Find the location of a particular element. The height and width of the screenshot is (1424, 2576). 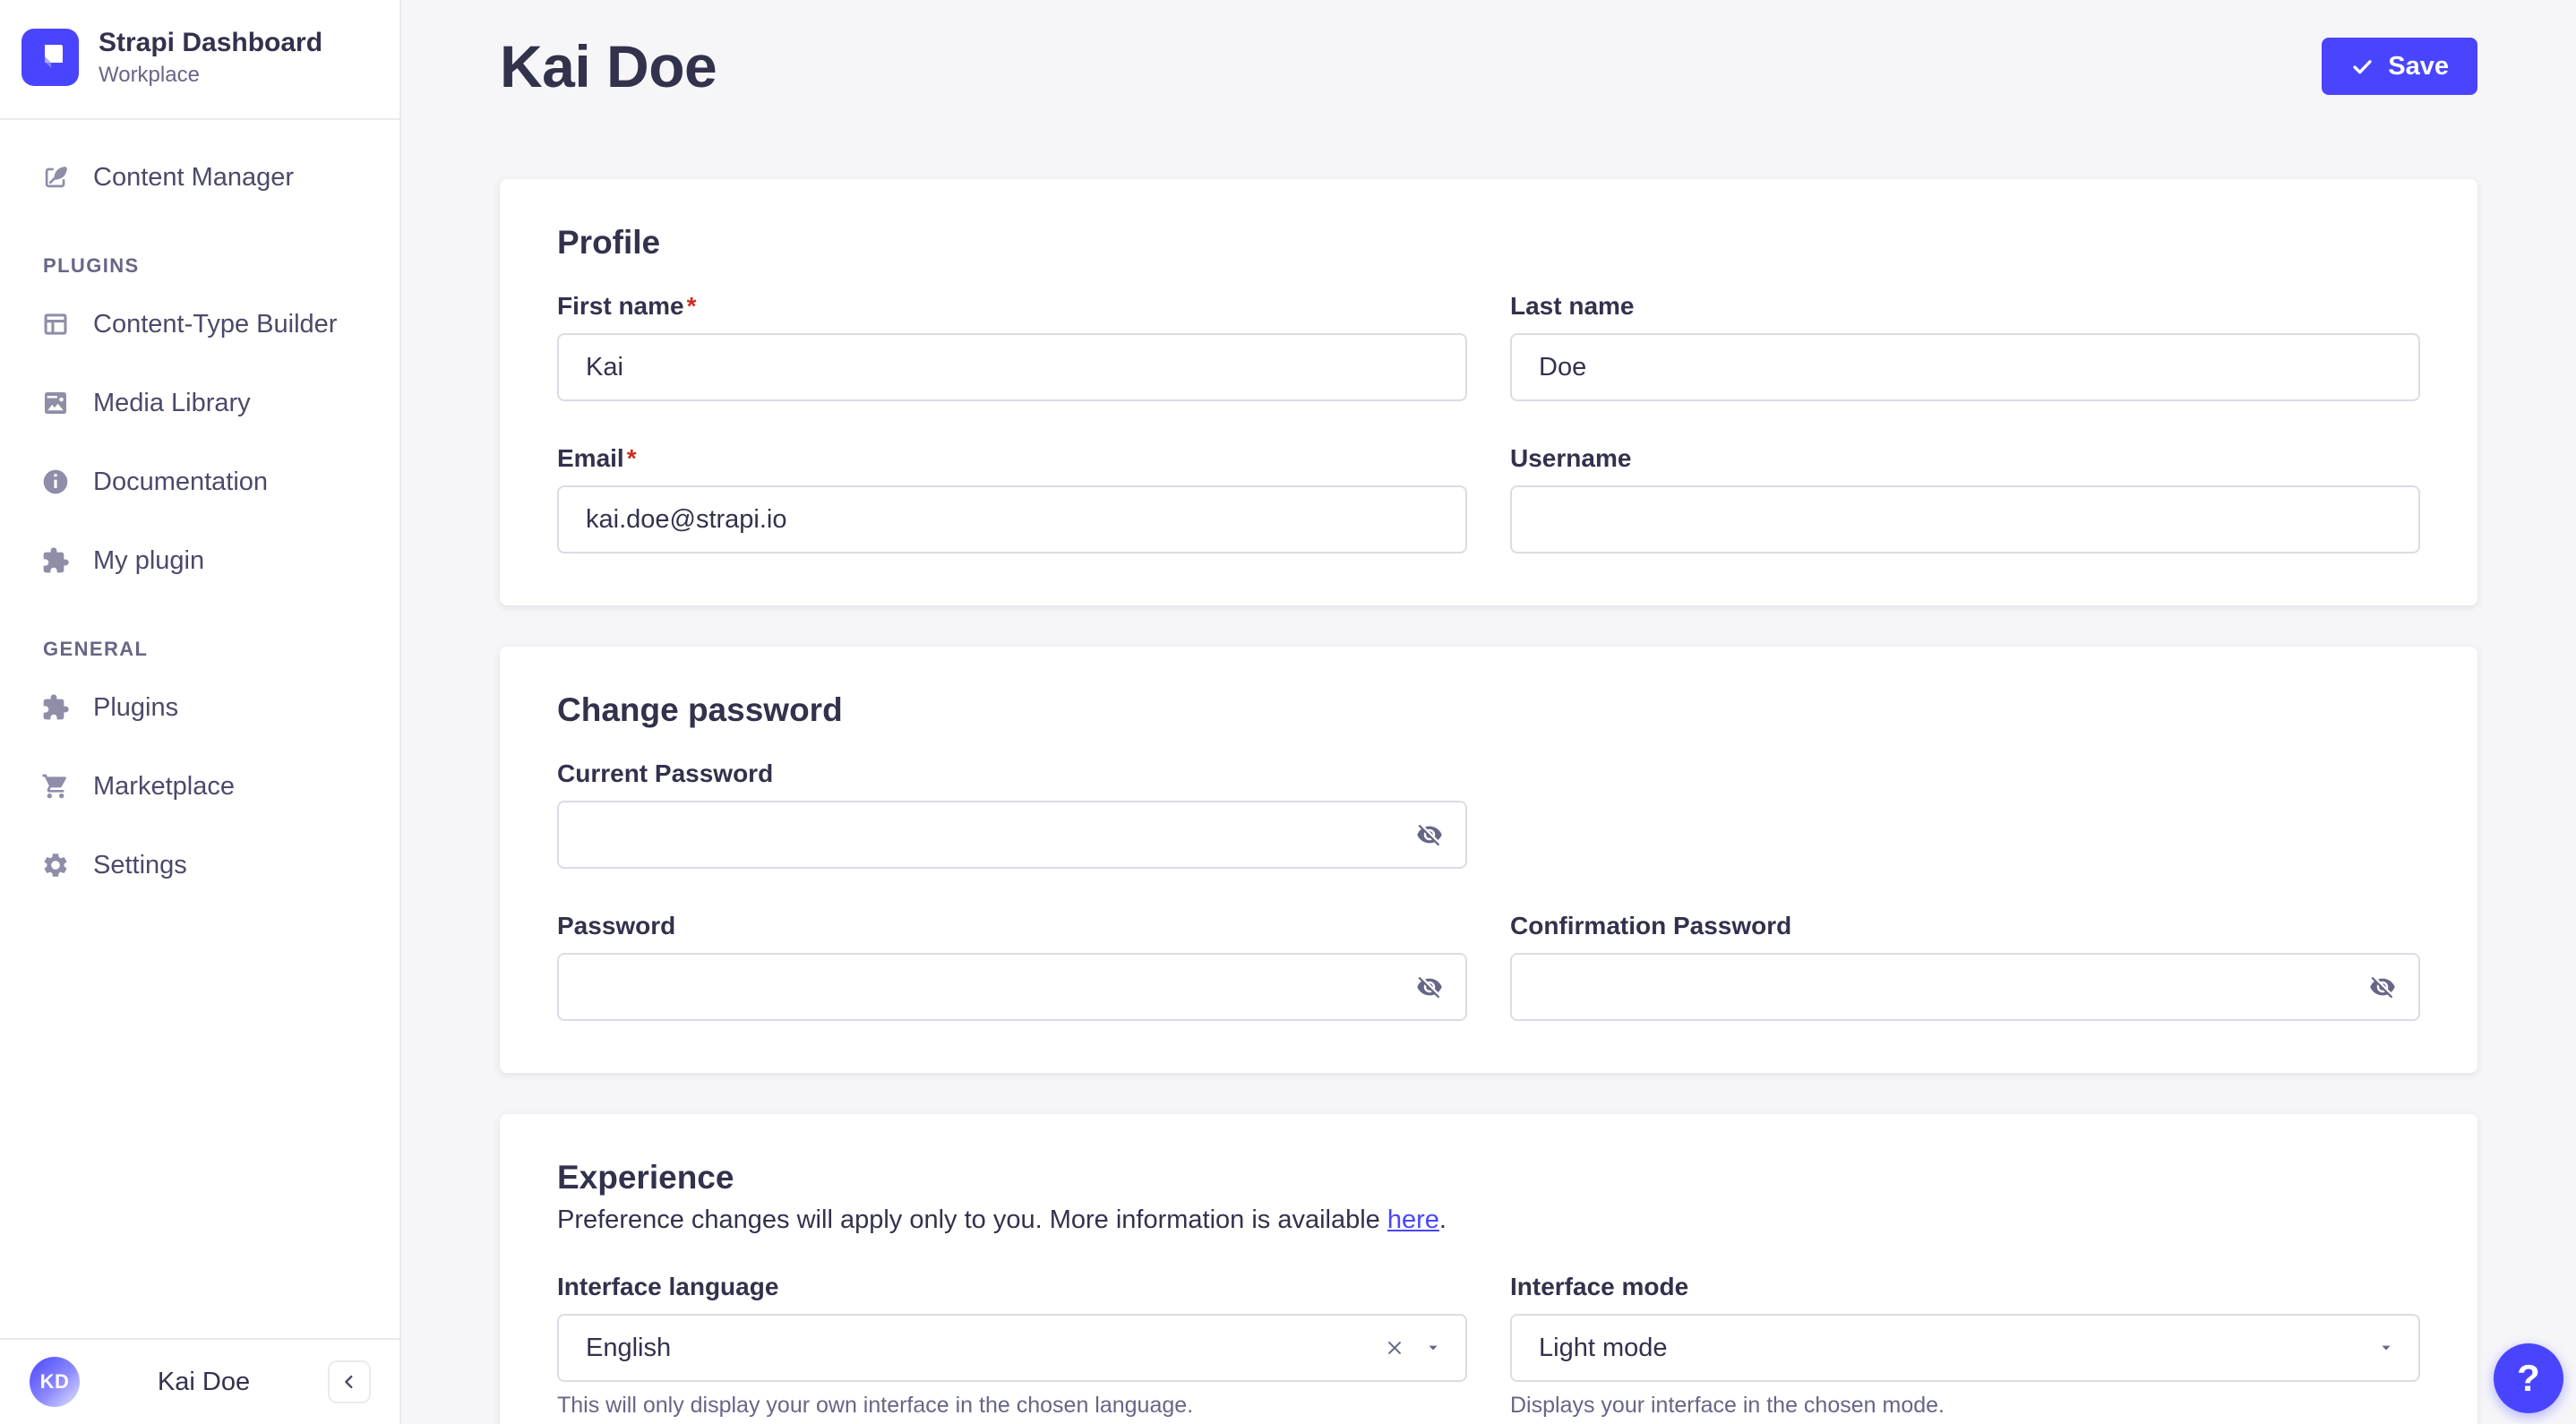

edit-icon is located at coordinates (55, 177).